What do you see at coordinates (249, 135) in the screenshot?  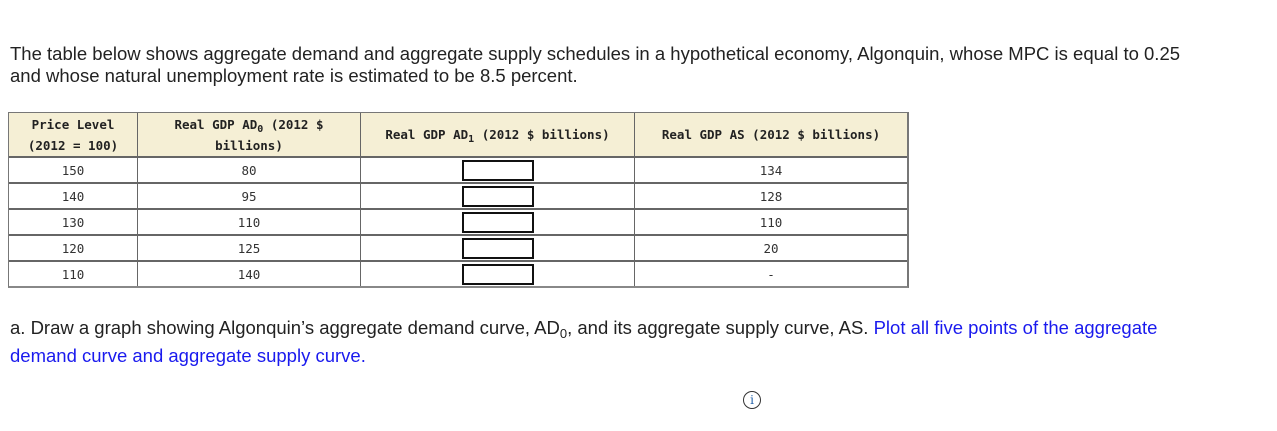 I see `header-real-gdp-ad0: Real GDP AD0 (2012 $ billions)` at bounding box center [249, 135].